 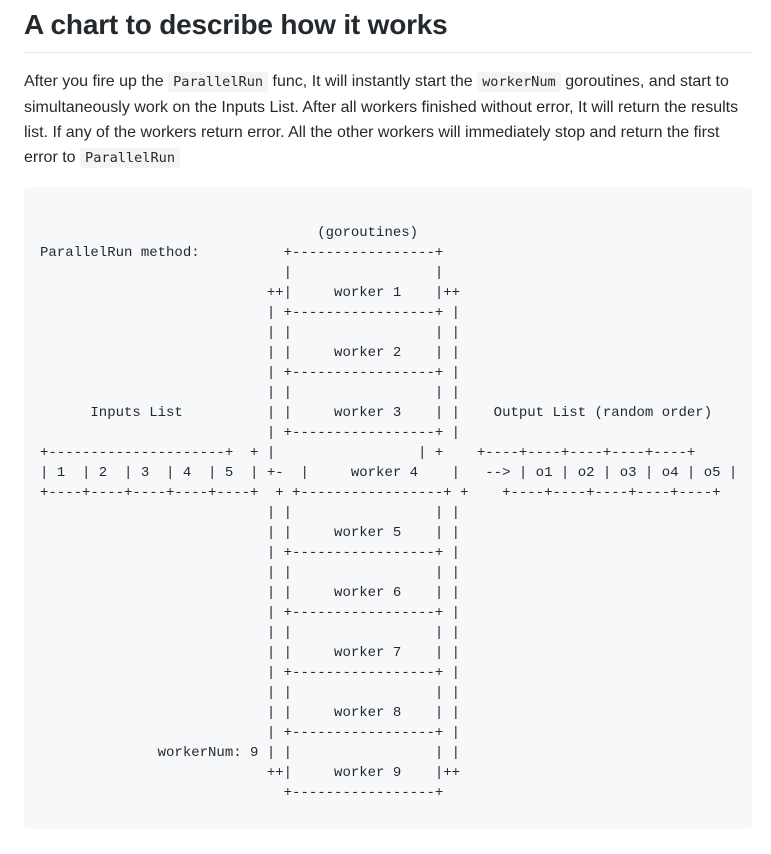 I want to click on description-text: func, It will instantly start the, so click(x=373, y=81).